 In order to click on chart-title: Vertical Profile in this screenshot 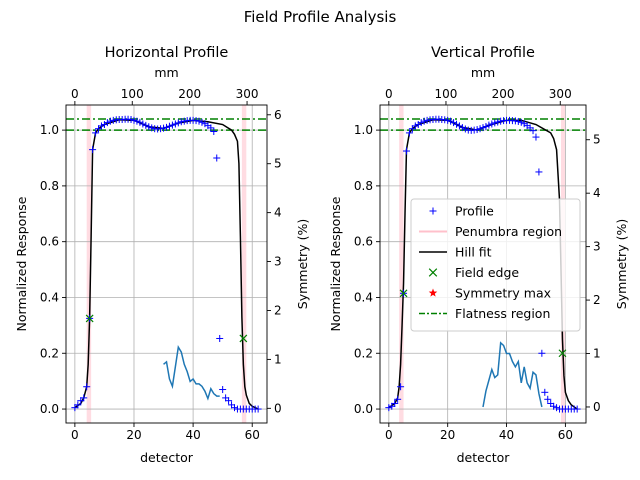, I will do `click(483, 53)`.